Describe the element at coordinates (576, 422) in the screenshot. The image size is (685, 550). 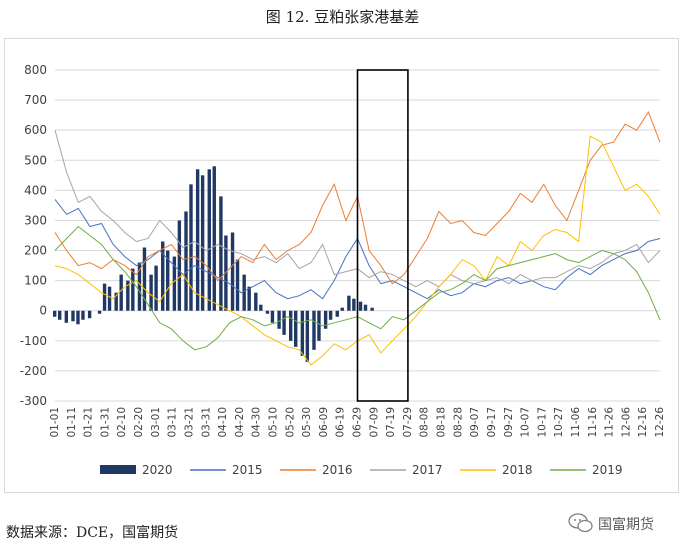
I see `x-tick-label: 11-06` at that location.